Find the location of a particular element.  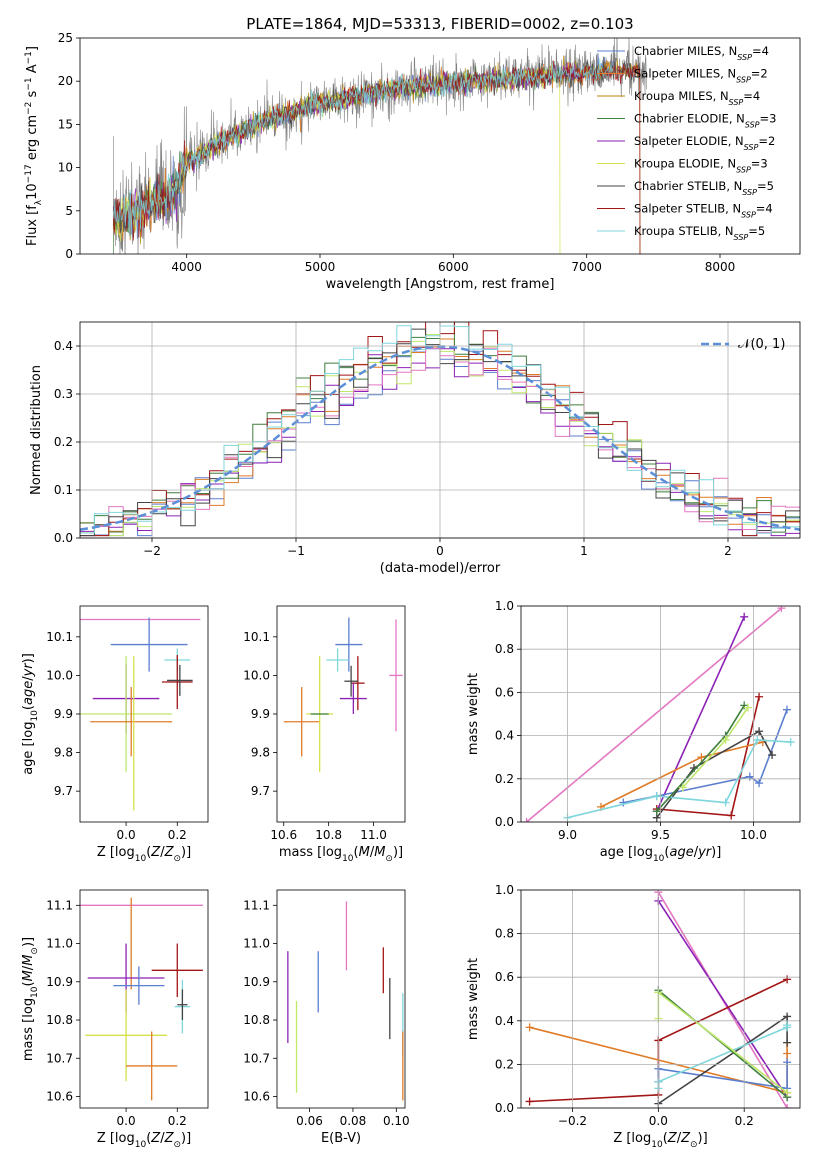

legend-label: Salpeter ELODIE, NSSP=2 is located at coordinates (704, 143).